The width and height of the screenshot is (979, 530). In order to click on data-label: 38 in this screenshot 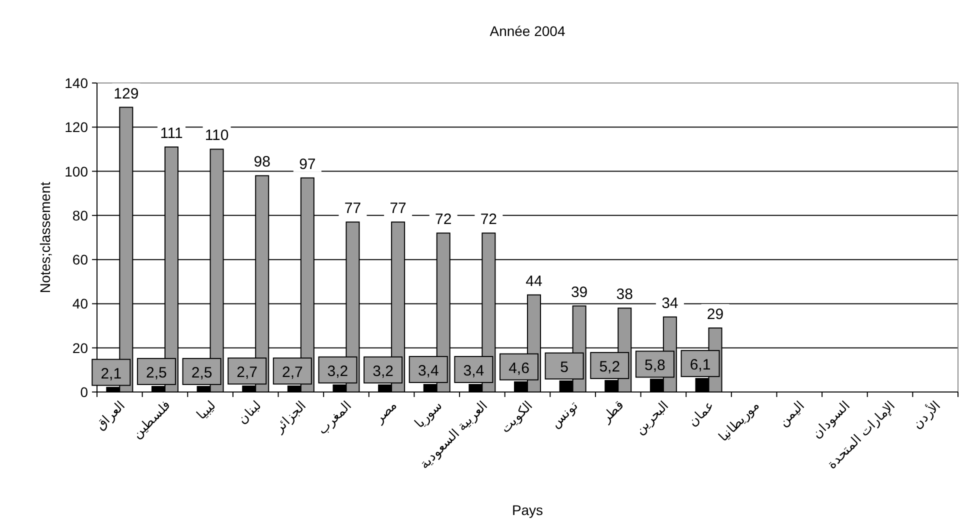, I will do `click(624, 295)`.